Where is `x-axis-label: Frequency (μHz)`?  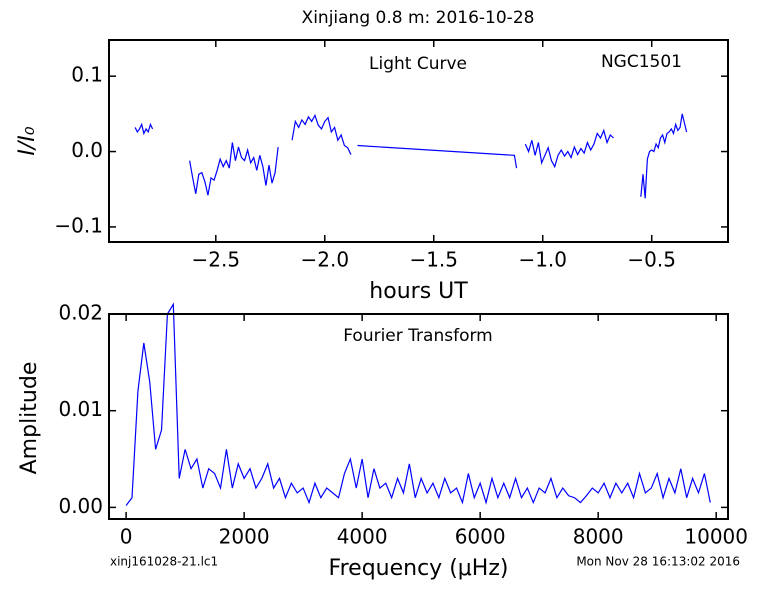 x-axis-label: Frequency (μHz) is located at coordinates (419, 568).